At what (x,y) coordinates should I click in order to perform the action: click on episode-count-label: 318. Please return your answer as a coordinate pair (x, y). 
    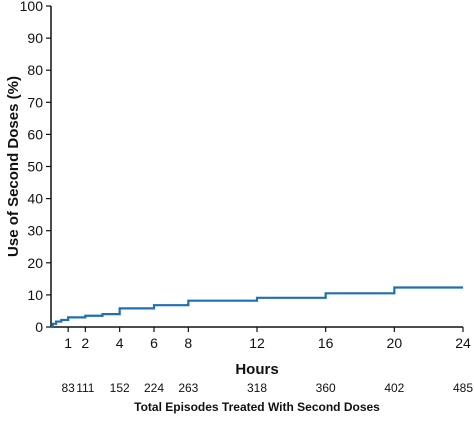
    Looking at the image, I should click on (257, 388).